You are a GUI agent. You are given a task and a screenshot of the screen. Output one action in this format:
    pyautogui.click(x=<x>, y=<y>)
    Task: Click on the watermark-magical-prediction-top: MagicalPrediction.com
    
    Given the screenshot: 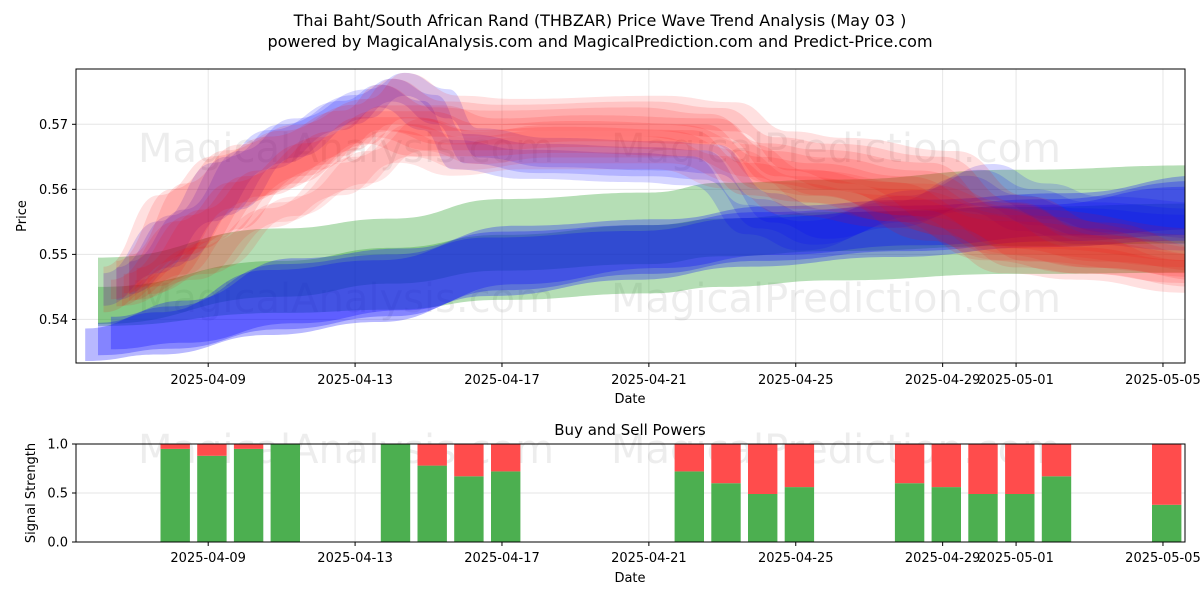 What is the action you would take?
    pyautogui.click(x=836, y=149)
    